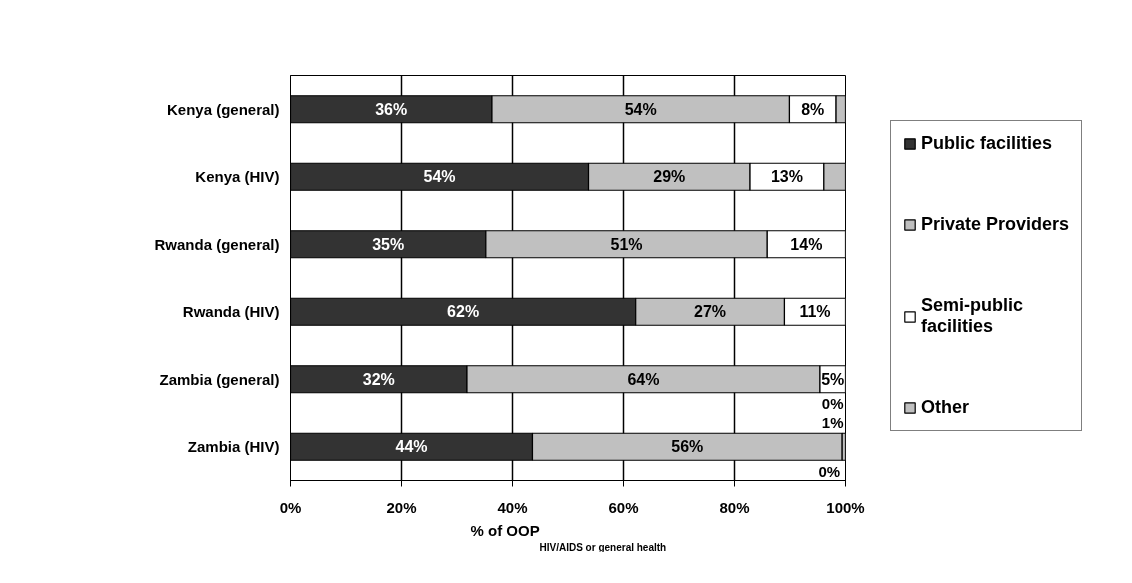 The height and width of the screenshot is (583, 1132). I want to click on data-label: 8%, so click(813, 109).